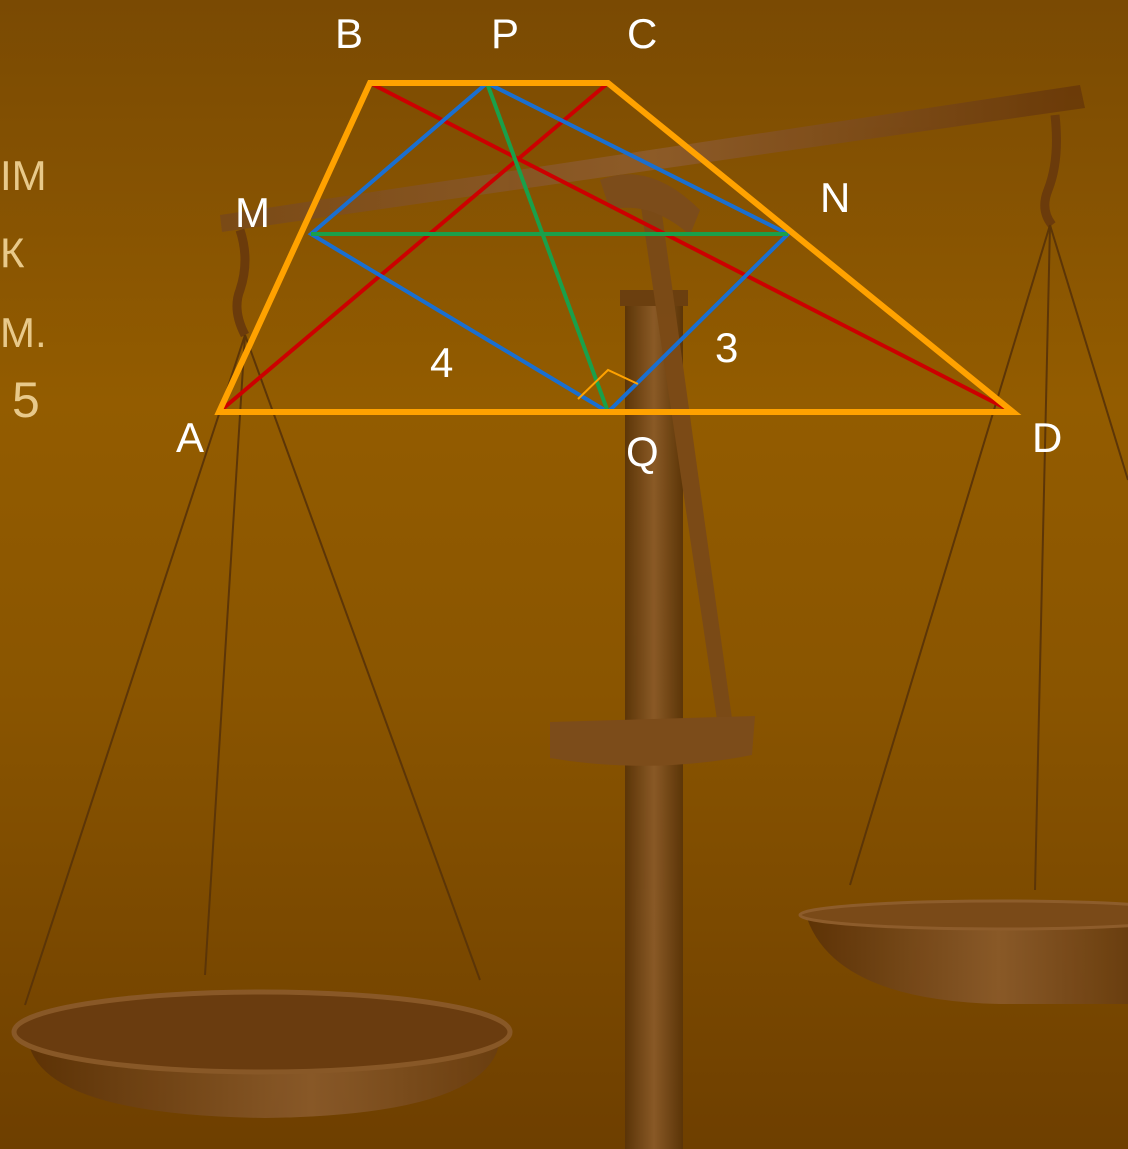  What do you see at coordinates (726, 347) in the screenshot?
I see `label-qn-length: 3` at bounding box center [726, 347].